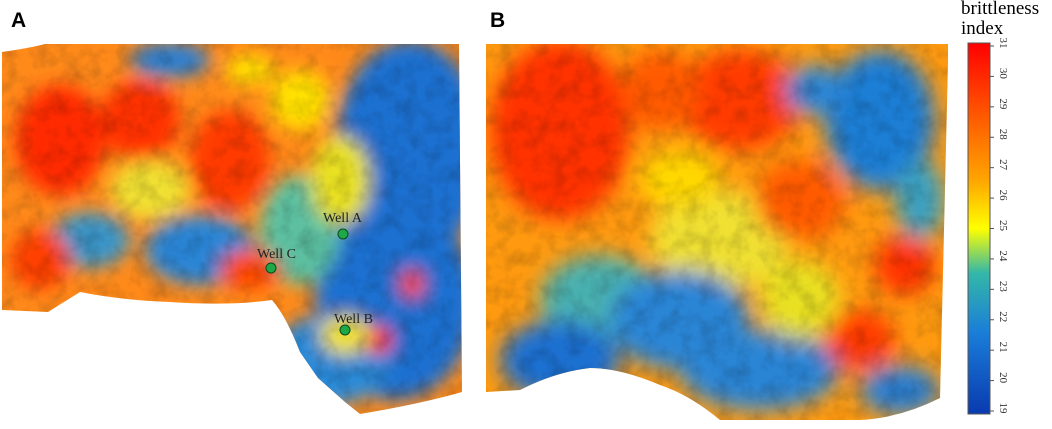  Describe the element at coordinates (1003, 378) in the screenshot. I see `legend-tick-label: 20` at that location.